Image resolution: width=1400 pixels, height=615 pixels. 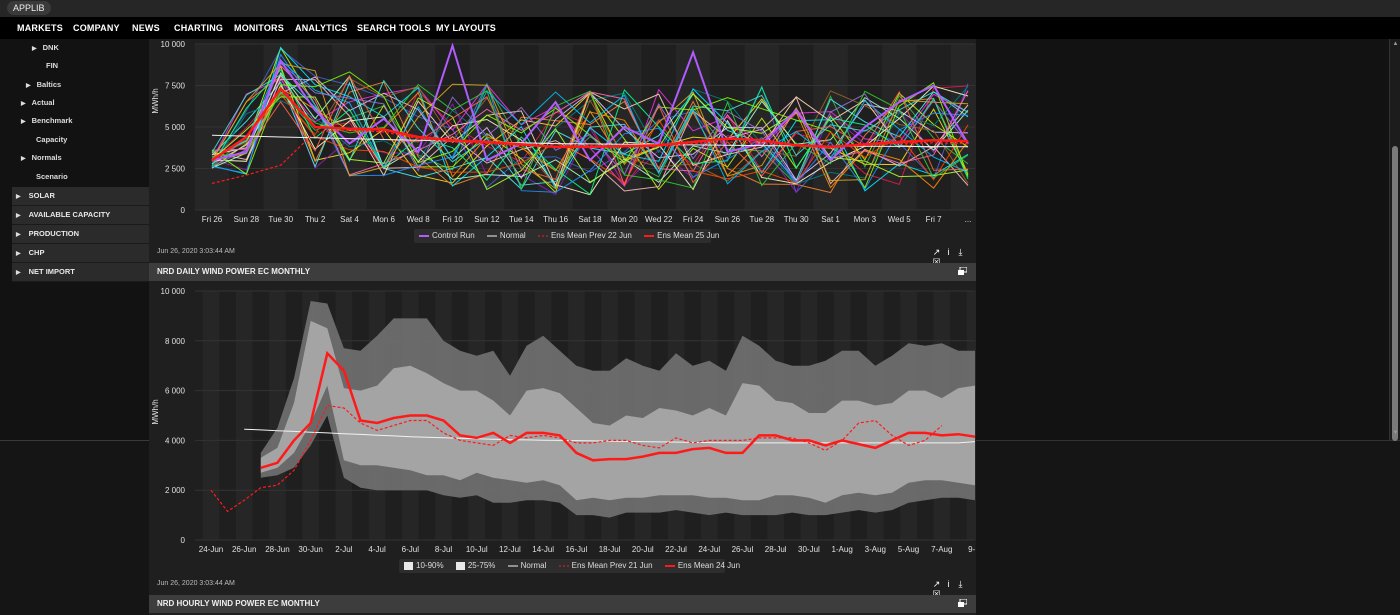 What do you see at coordinates (709, 565) in the screenshot?
I see `legend-label: Ens Mean 24 Jun` at bounding box center [709, 565].